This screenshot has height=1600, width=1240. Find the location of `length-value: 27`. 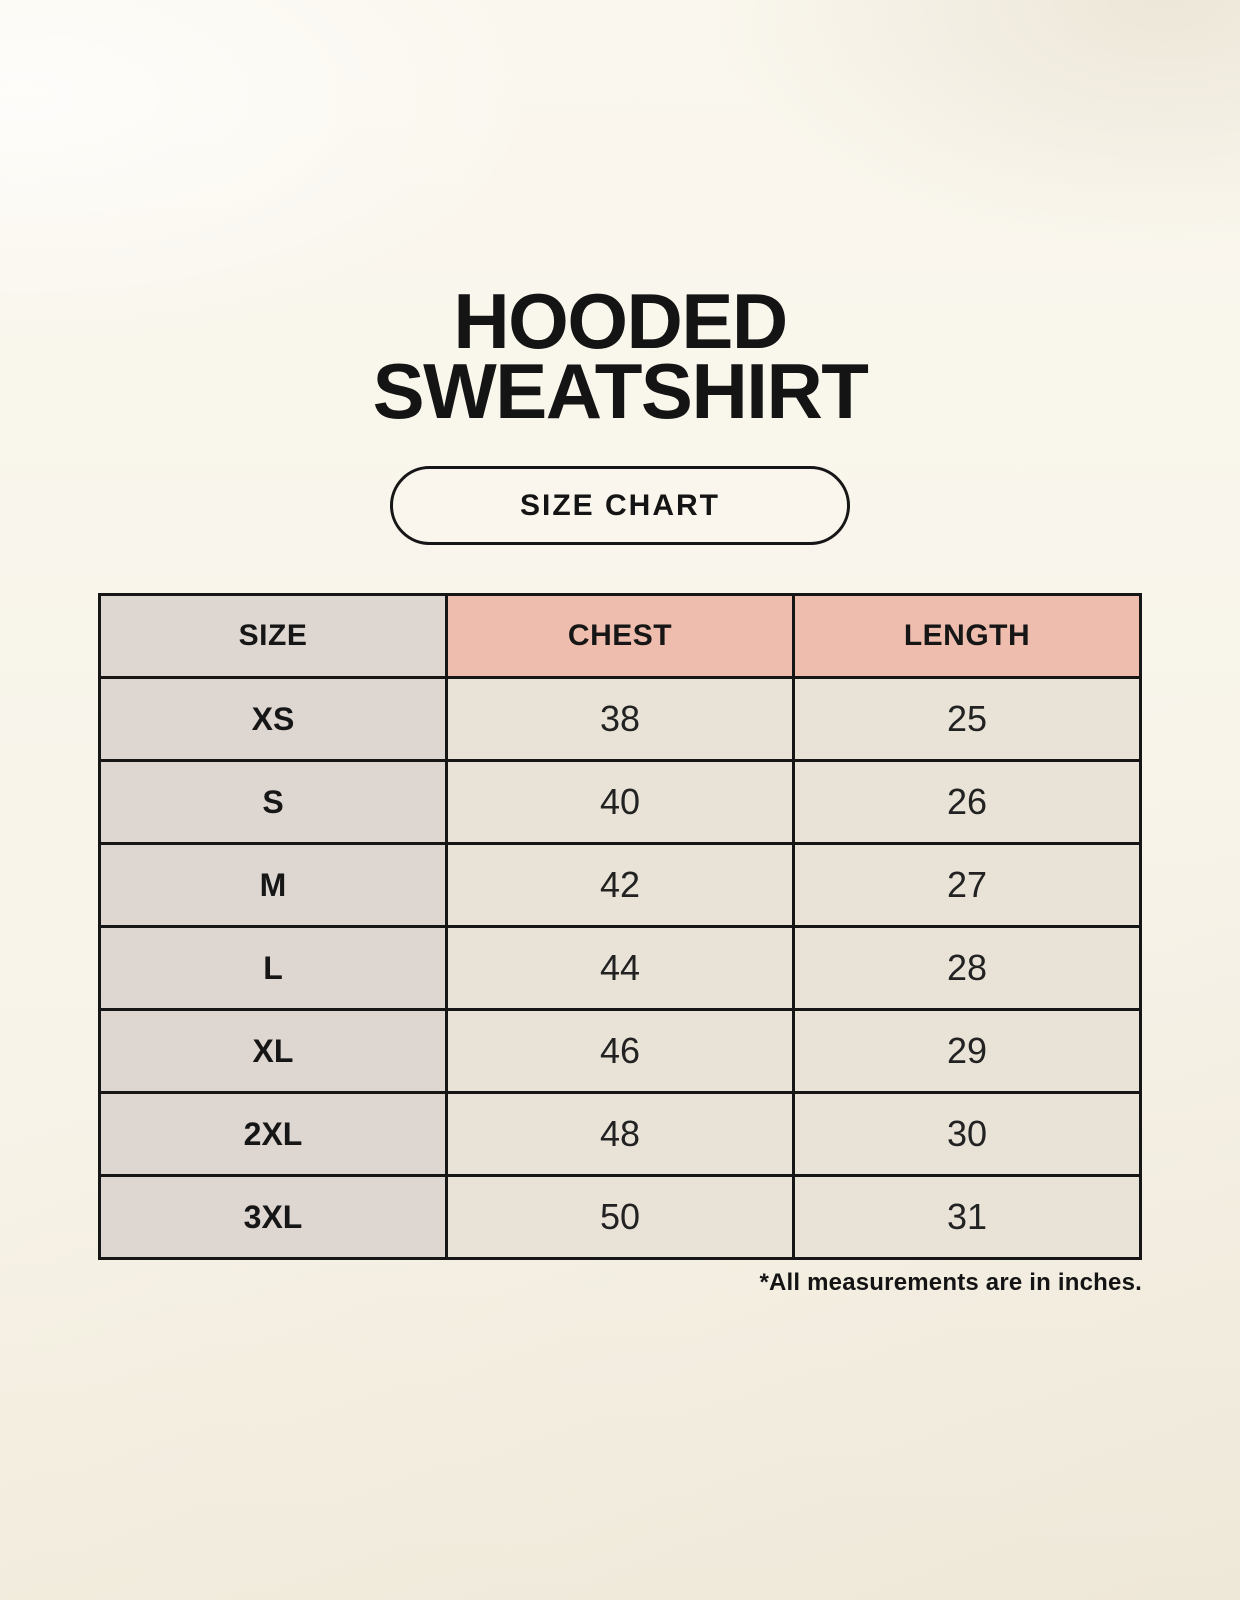

length-value: 27 is located at coordinates (967, 885).